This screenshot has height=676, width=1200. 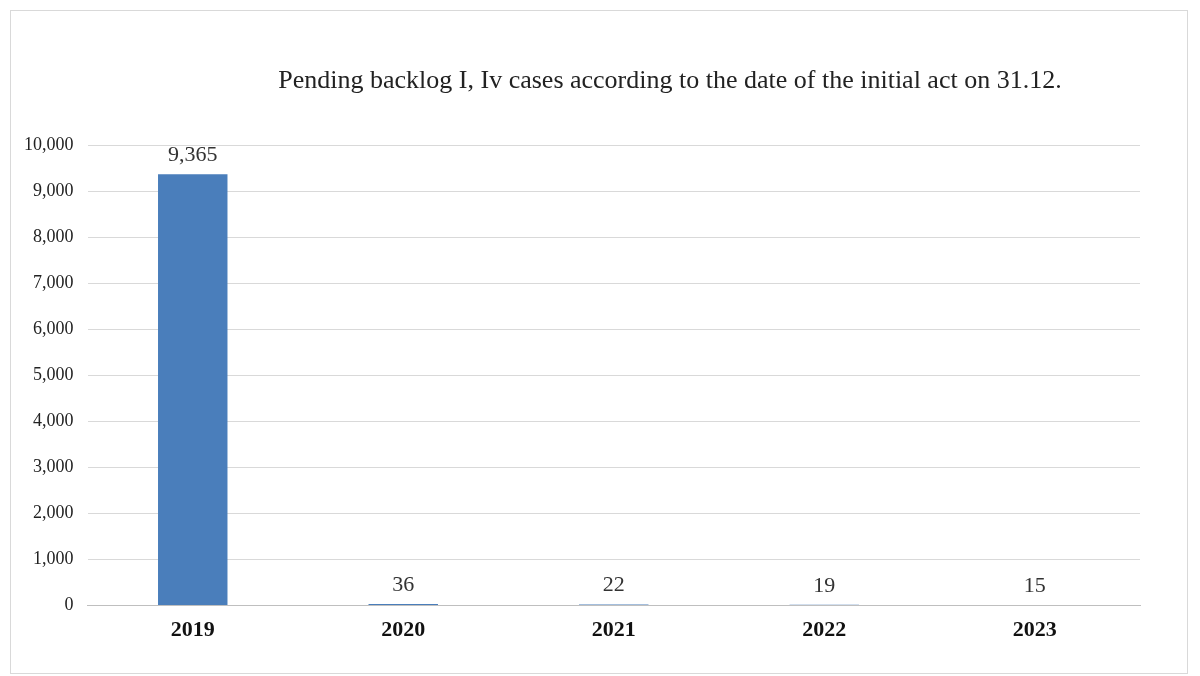 What do you see at coordinates (613, 584) in the screenshot?
I see `data-label: 22` at bounding box center [613, 584].